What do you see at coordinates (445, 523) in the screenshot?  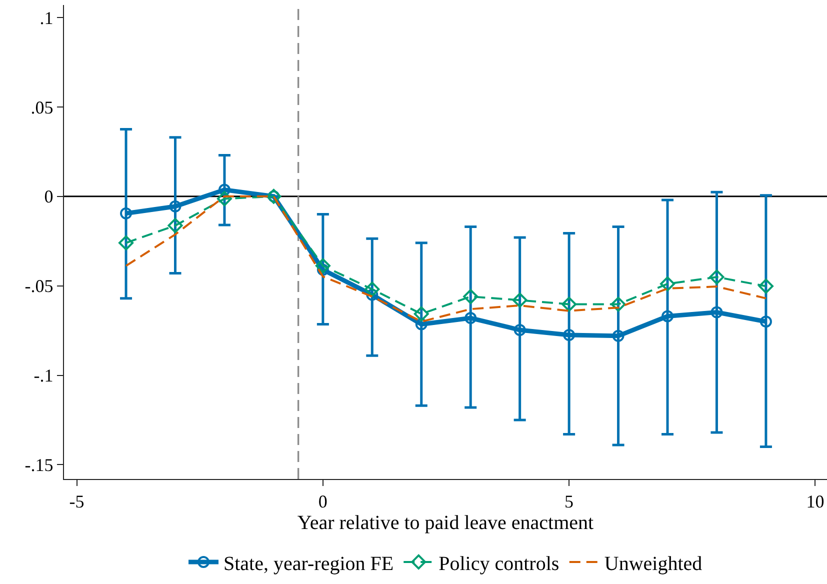 I see `x-axis-title: Year relative to paid leave enactment` at bounding box center [445, 523].